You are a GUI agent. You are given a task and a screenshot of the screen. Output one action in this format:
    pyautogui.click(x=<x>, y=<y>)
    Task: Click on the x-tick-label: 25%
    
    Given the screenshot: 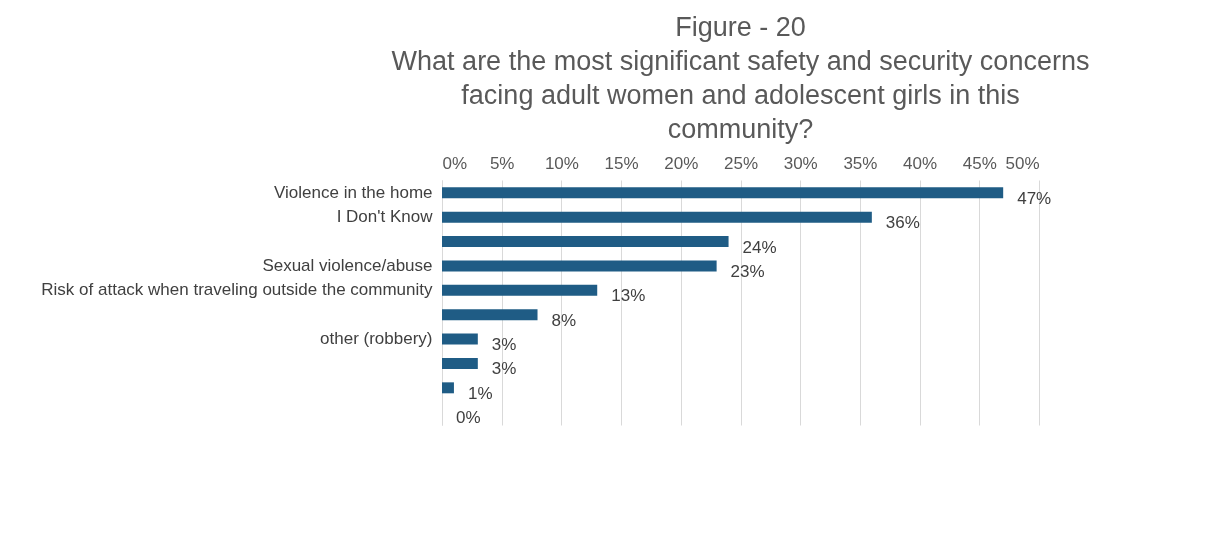 What is the action you would take?
    pyautogui.click(x=741, y=163)
    